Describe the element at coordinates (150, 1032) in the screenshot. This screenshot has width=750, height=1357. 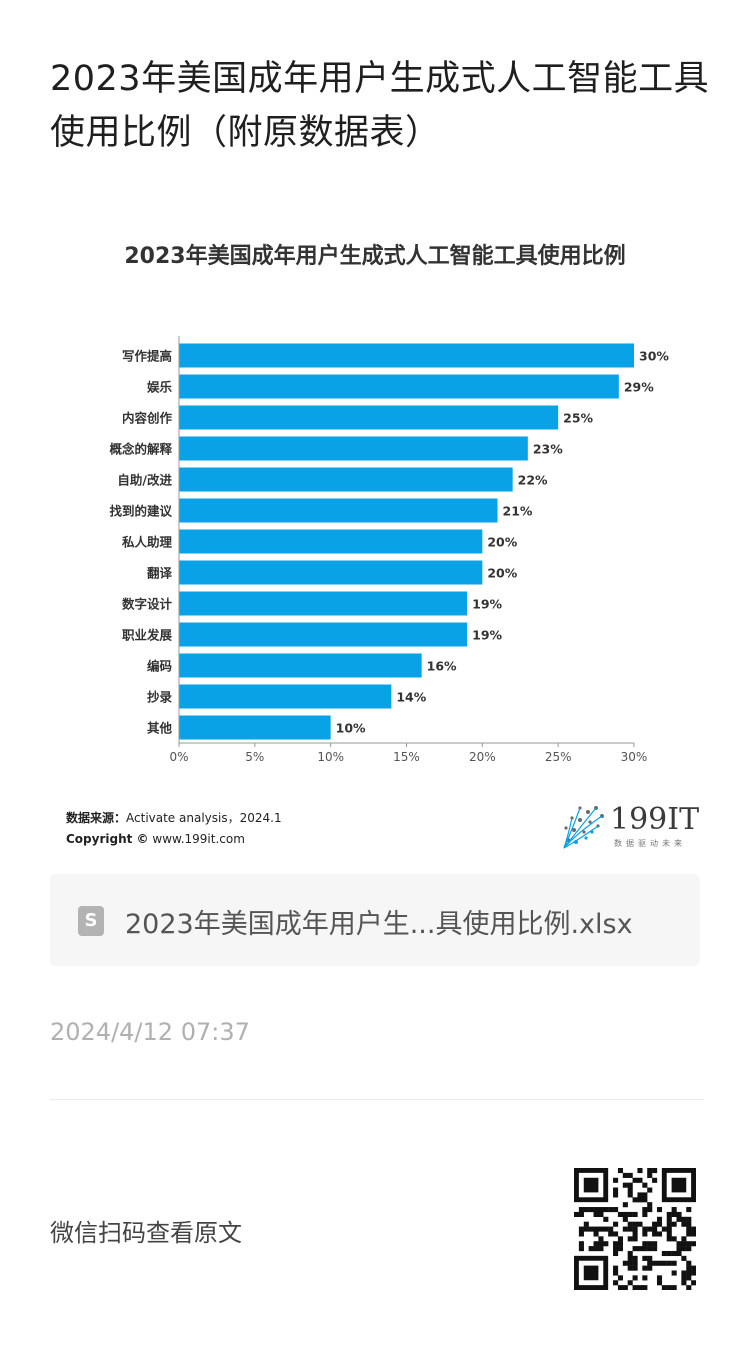
I see `post-timestamp: 2024/4/12 07:37` at that location.